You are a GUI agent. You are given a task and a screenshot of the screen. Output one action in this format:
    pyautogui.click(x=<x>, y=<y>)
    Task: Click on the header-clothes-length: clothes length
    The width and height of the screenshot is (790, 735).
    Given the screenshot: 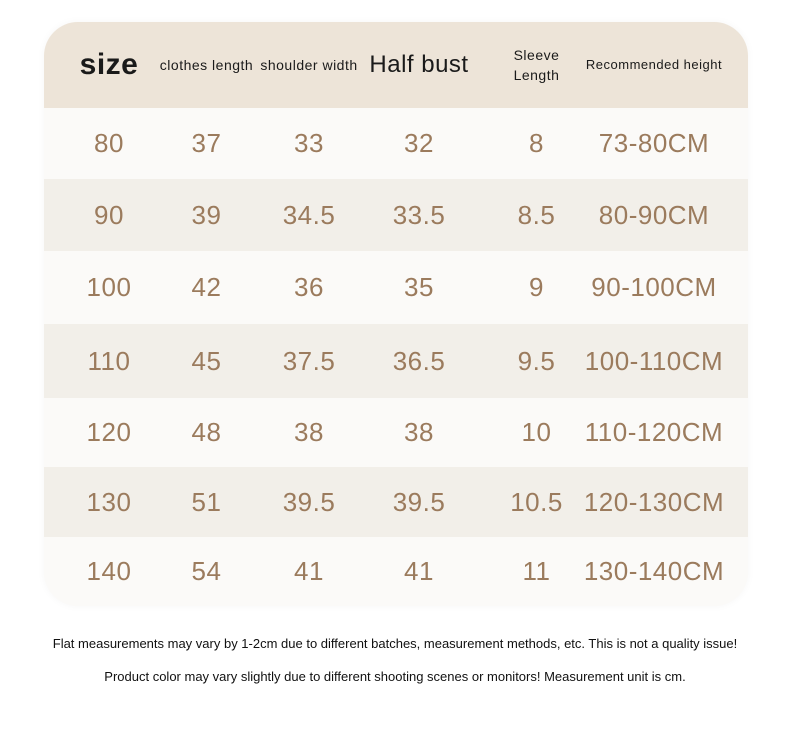 What is the action you would take?
    pyautogui.click(x=206, y=64)
    